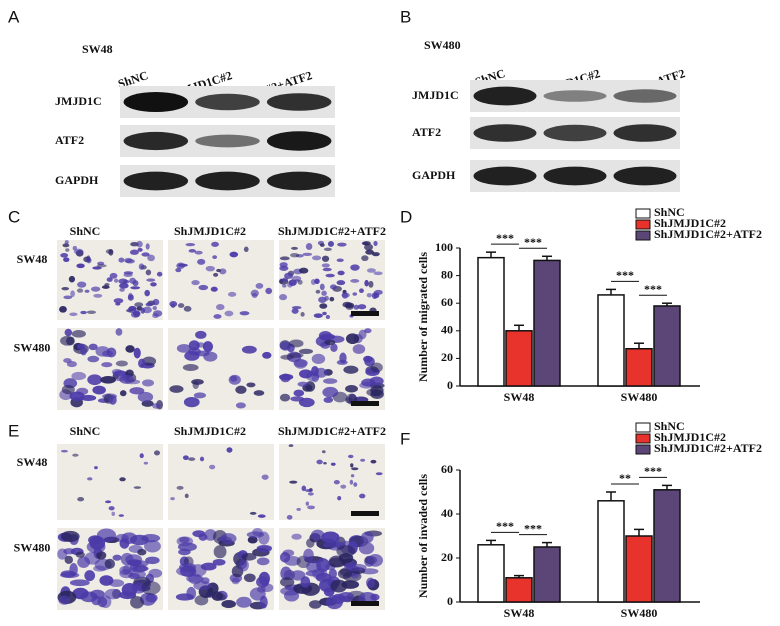 The height and width of the screenshot is (626, 780). Describe the element at coordinates (447, 302) in the screenshot. I see `y-tick-label: 60` at that location.